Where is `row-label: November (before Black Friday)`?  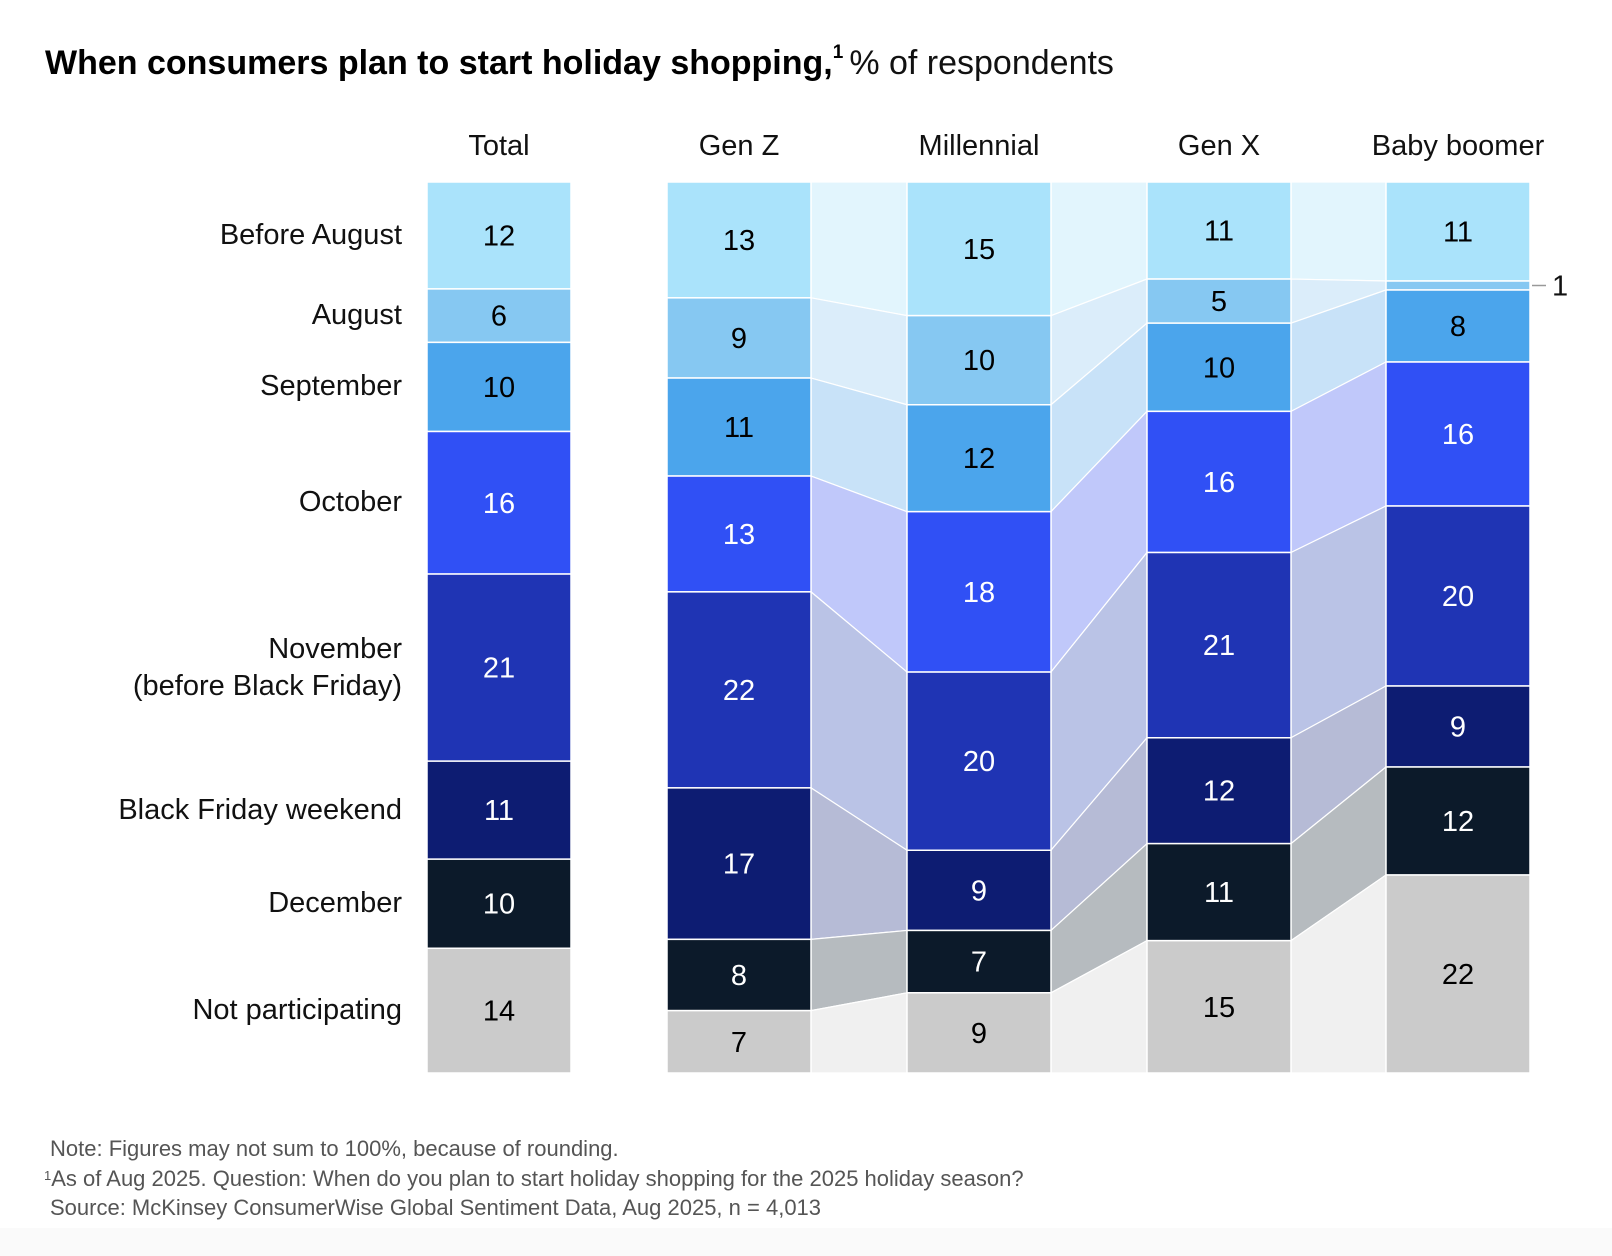 row-label: November (before Black Friday) is located at coordinates (267, 667).